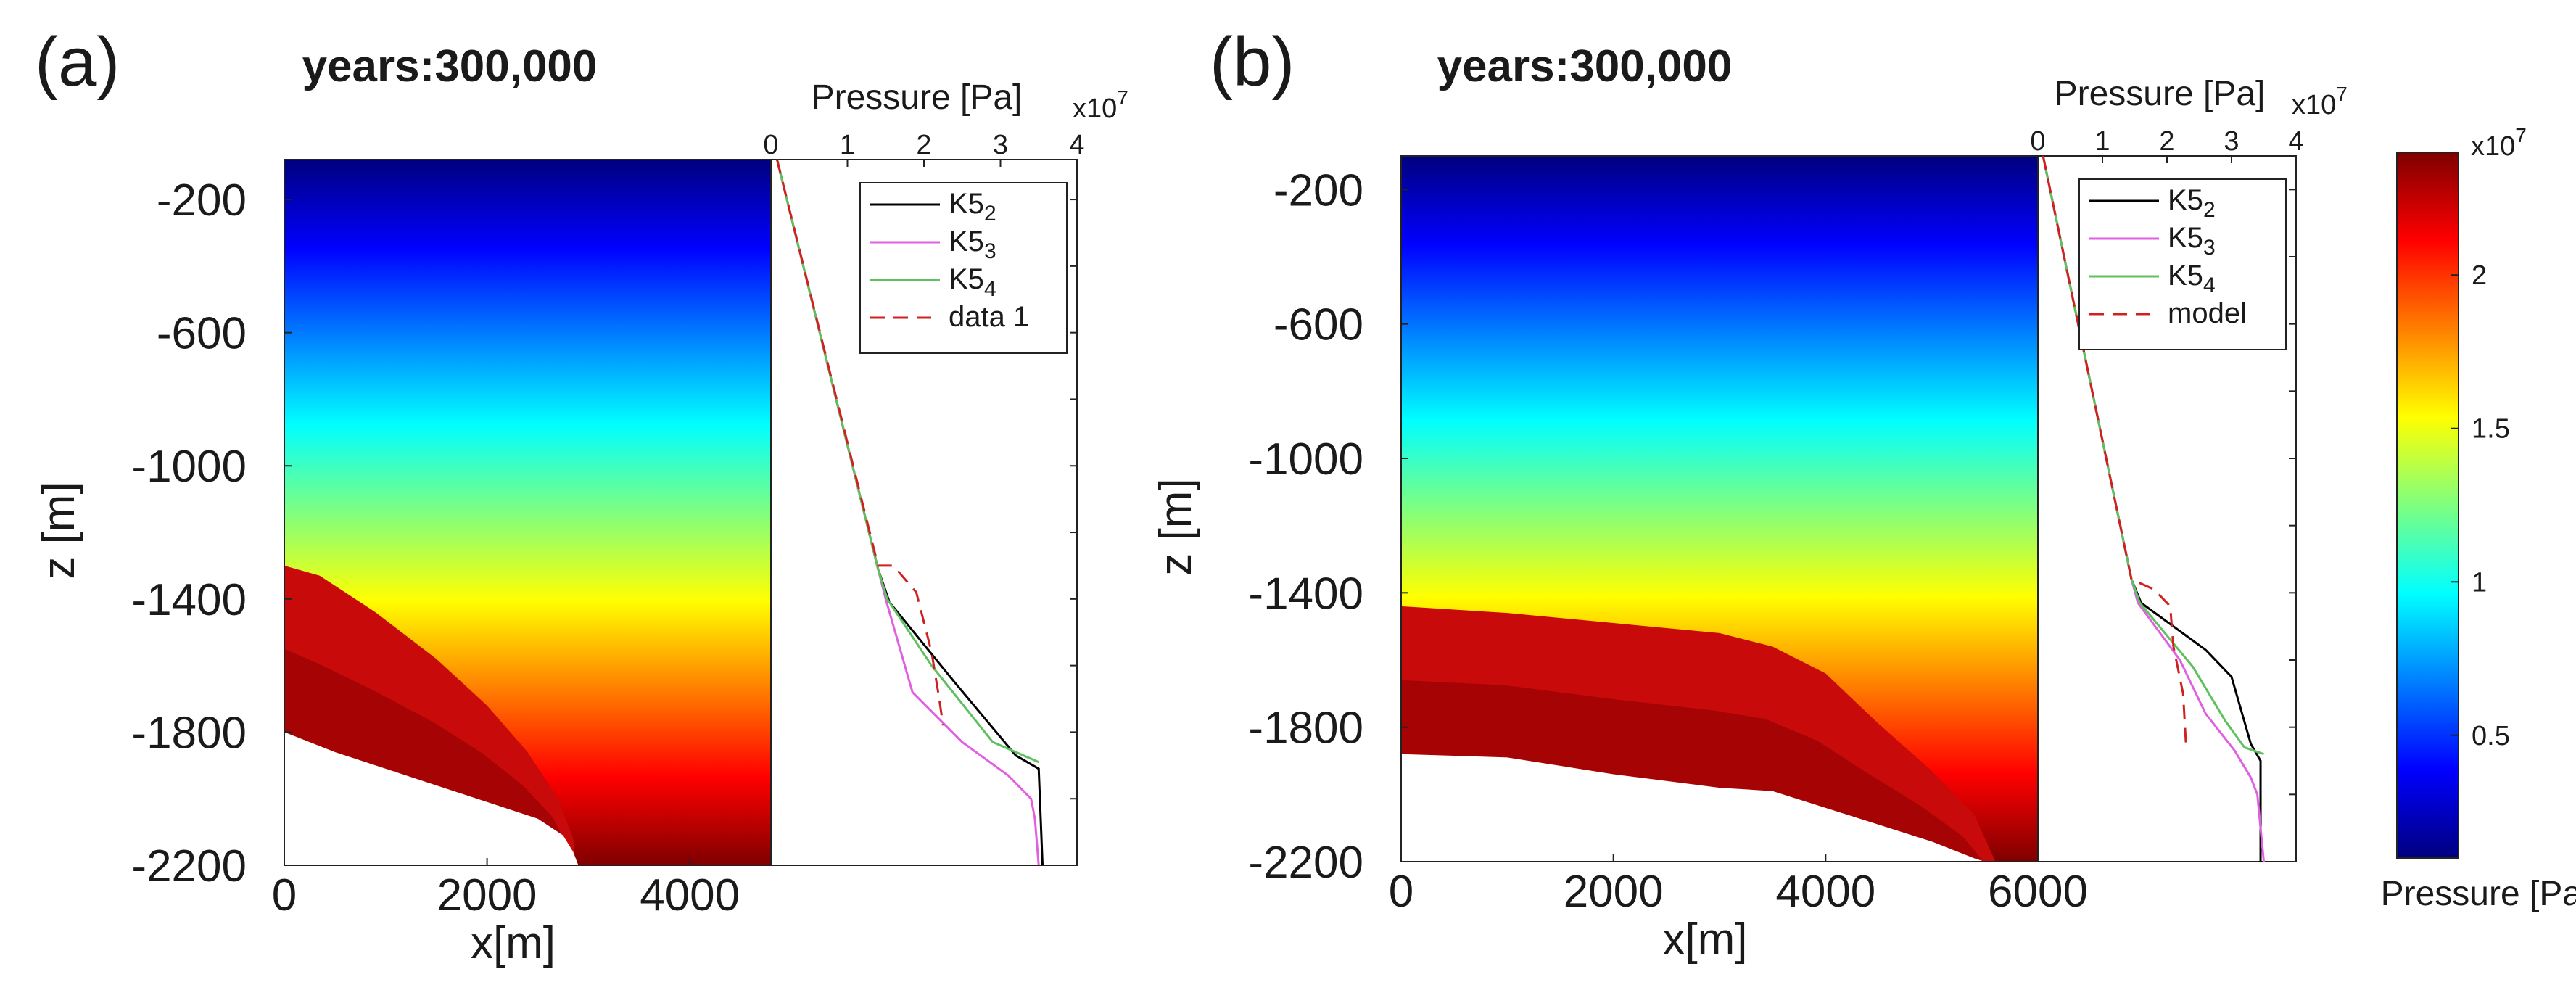 Image resolution: width=2576 pixels, height=998 pixels. I want to click on colorbar-tick-label: 0.5, so click(2491, 736).